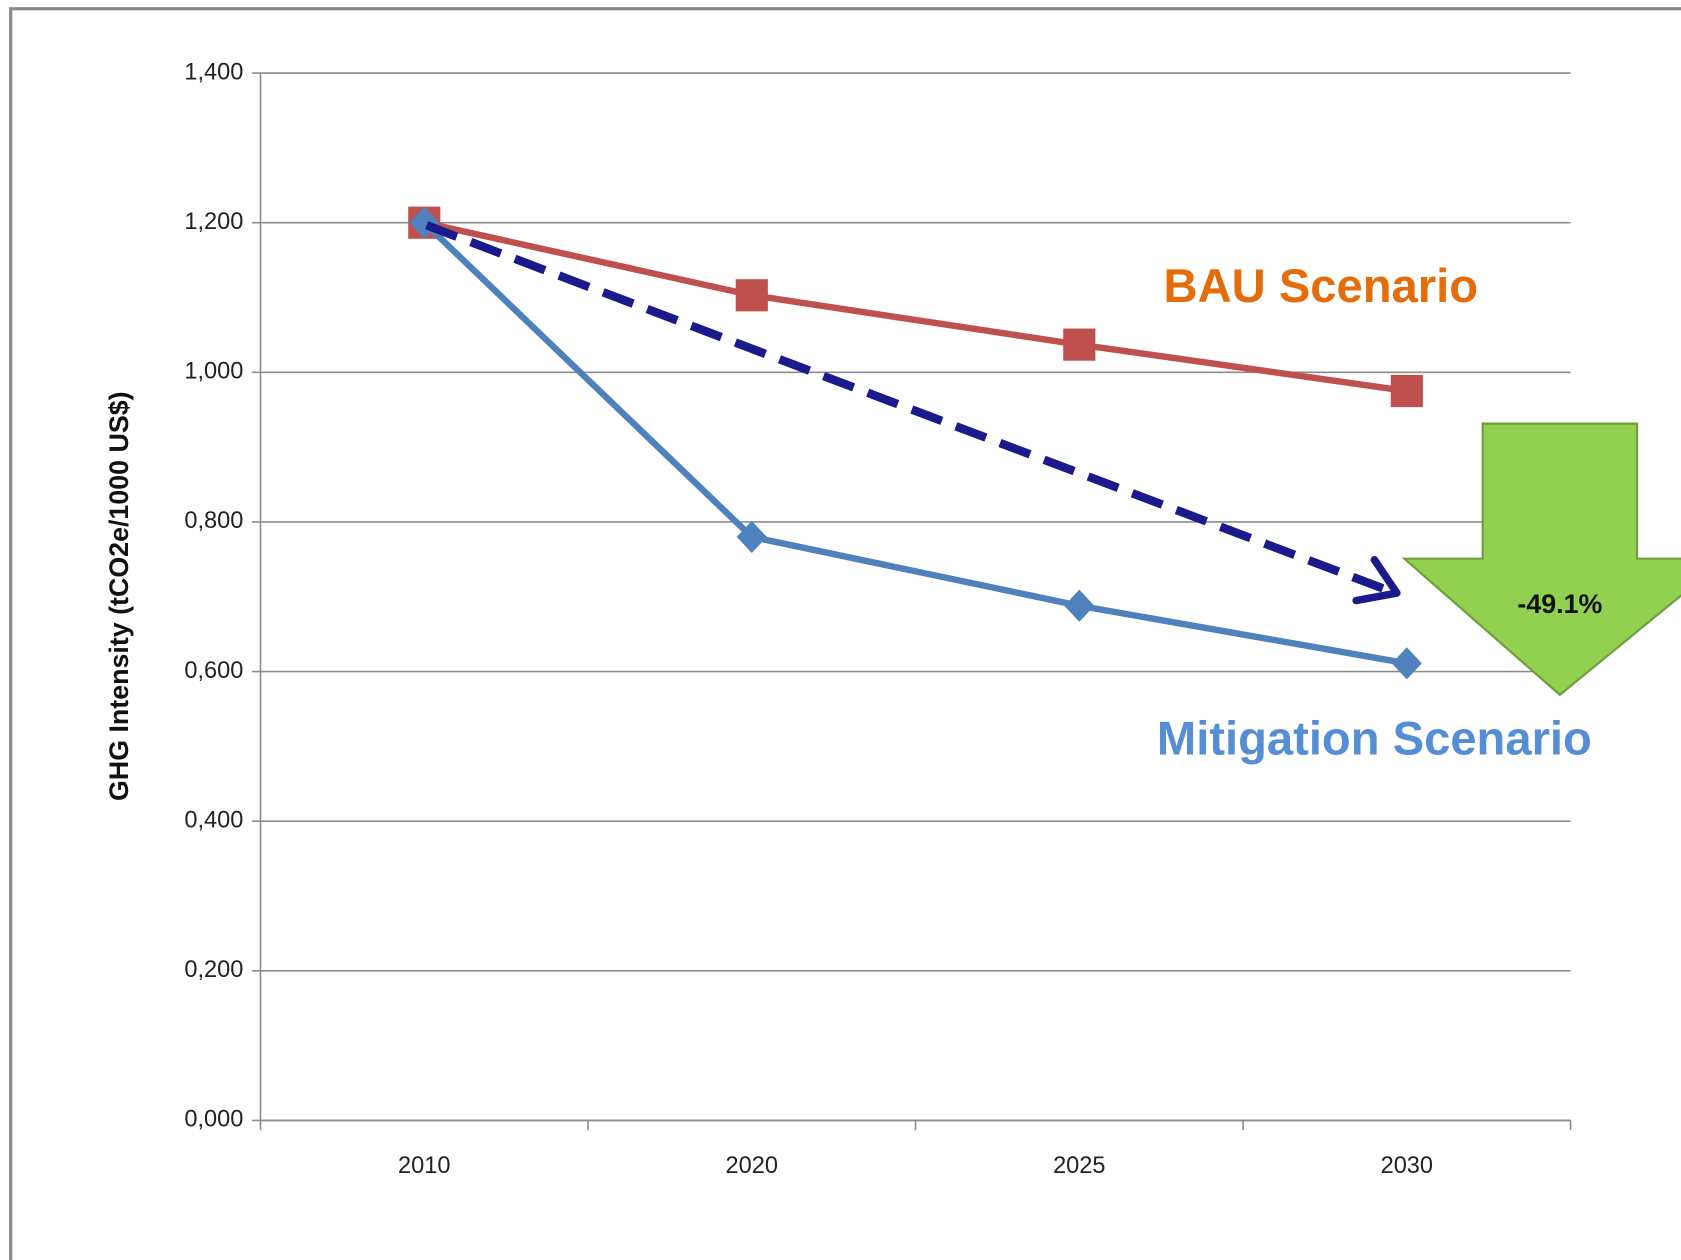  I want to click on y-tick-label: 0,000, so click(213, 1119).